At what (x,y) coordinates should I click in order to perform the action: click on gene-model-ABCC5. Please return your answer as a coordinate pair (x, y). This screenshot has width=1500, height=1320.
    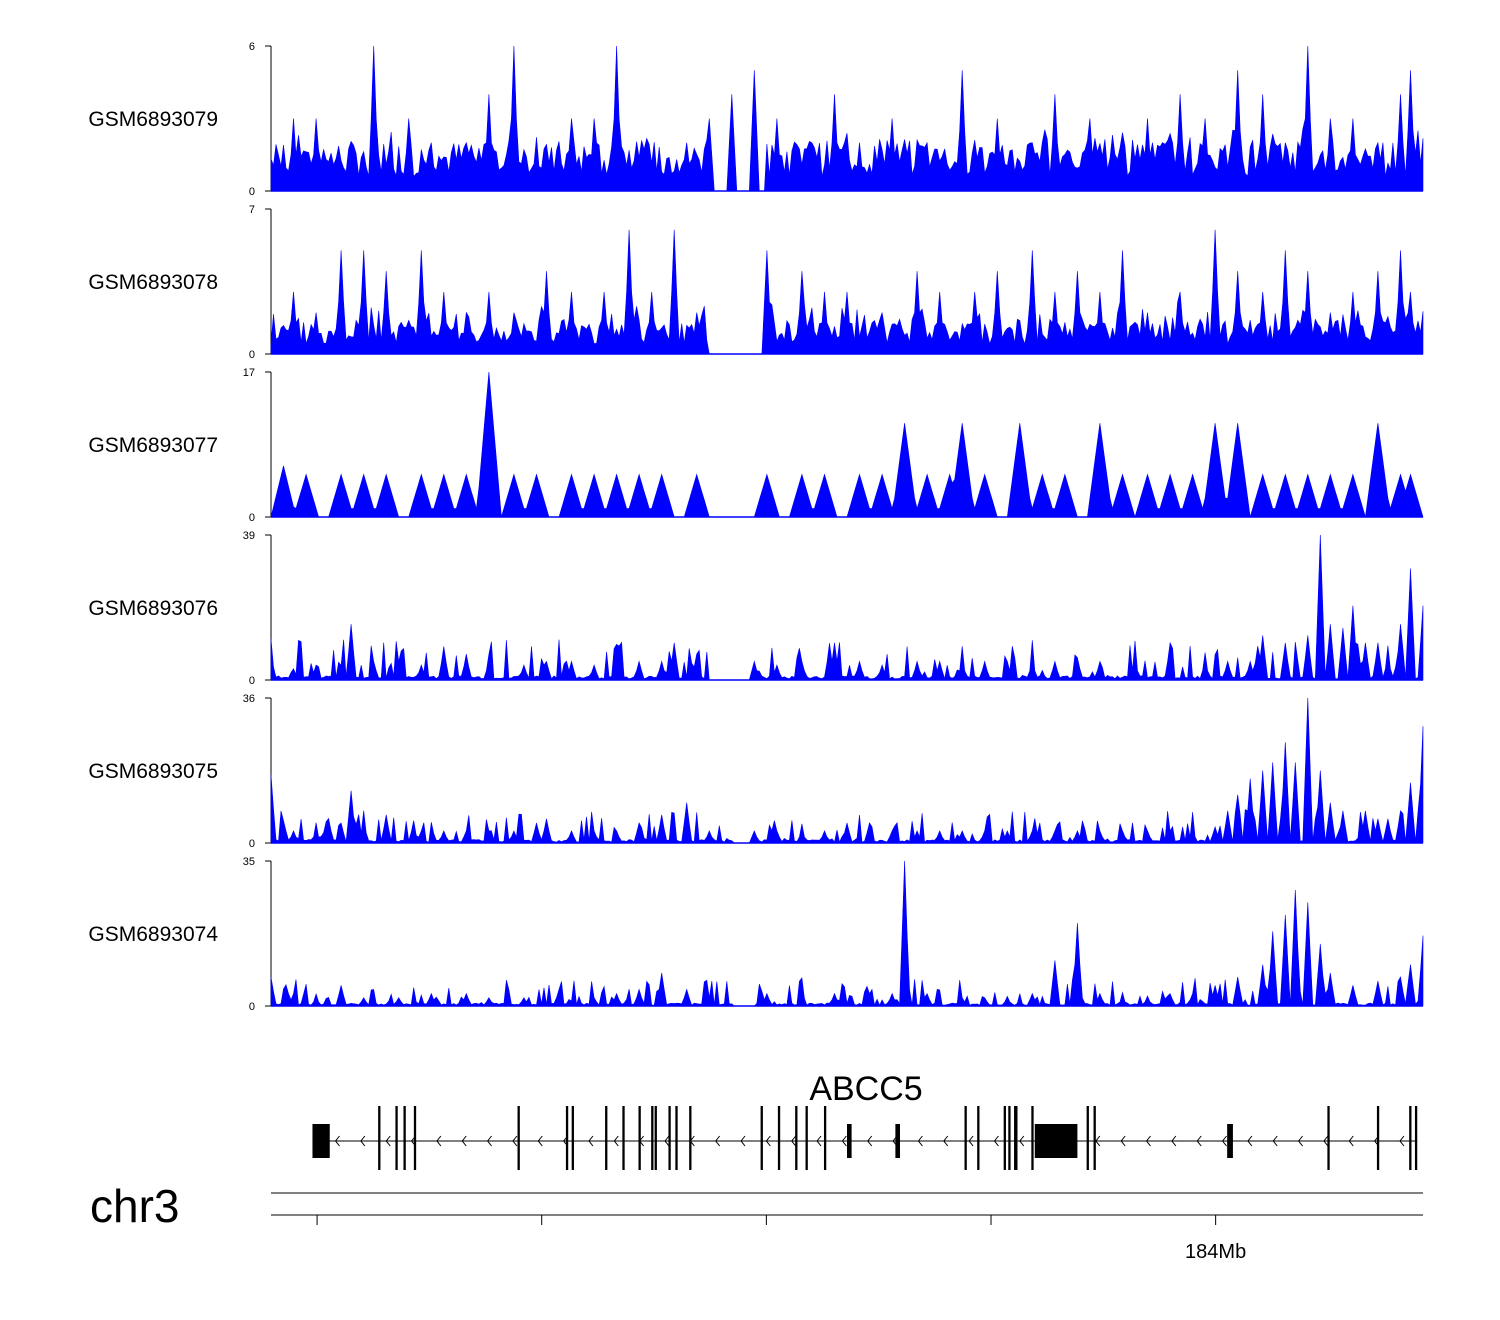
    Looking at the image, I should click on (865, 1138).